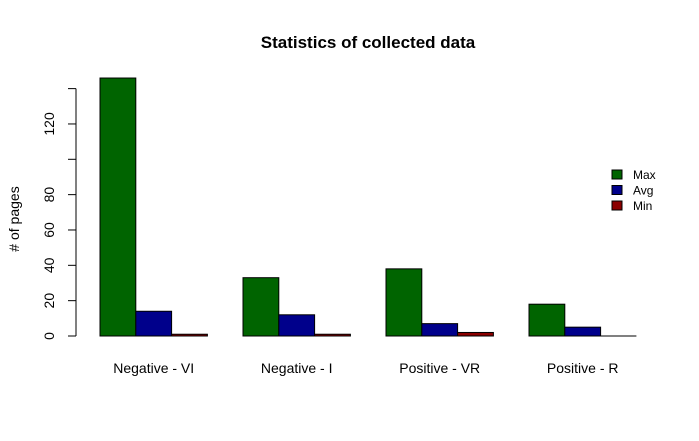  I want to click on y-axis-label: # of pages, so click(14, 218).